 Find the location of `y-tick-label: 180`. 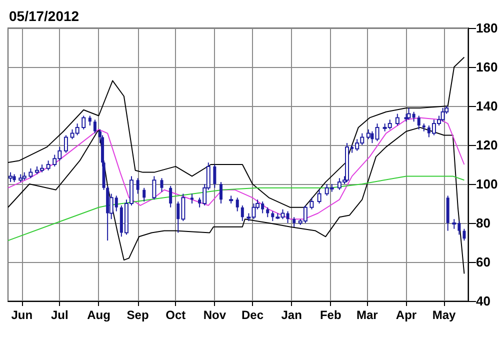

y-tick-label: 180 is located at coordinates (487, 28).